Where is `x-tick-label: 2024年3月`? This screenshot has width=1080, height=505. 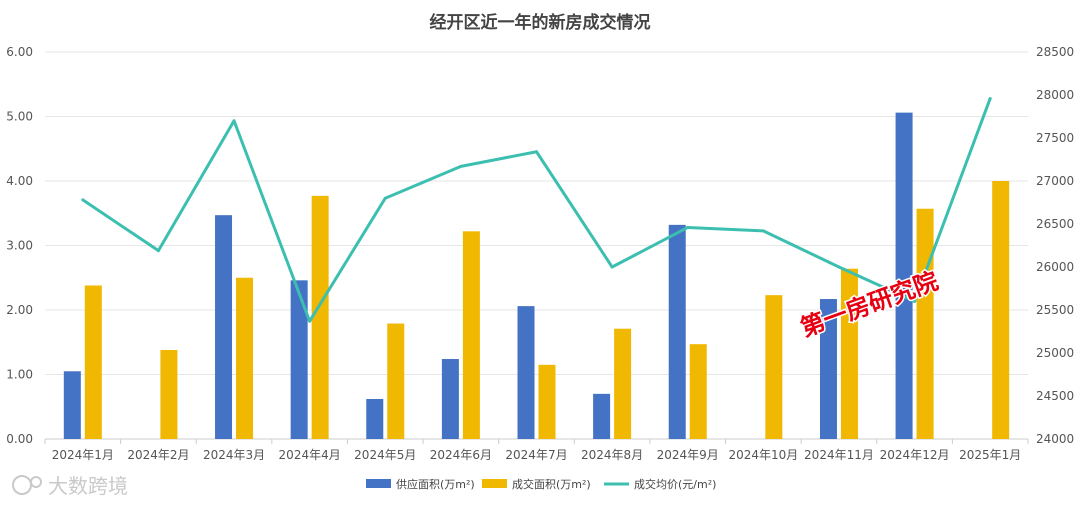 x-tick-label: 2024年3月 is located at coordinates (234, 455).